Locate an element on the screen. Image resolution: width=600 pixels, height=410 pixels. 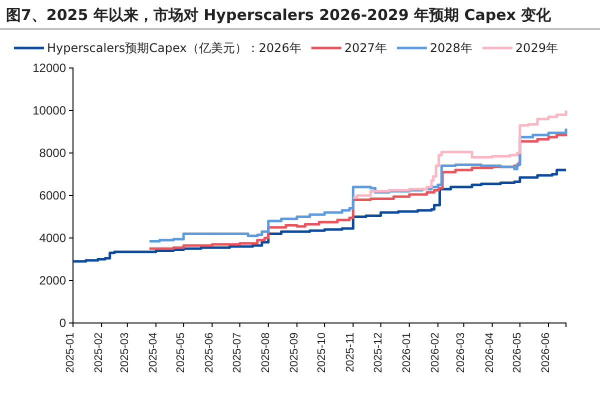
x-tick-label: 2025-06 is located at coordinates (210, 352).